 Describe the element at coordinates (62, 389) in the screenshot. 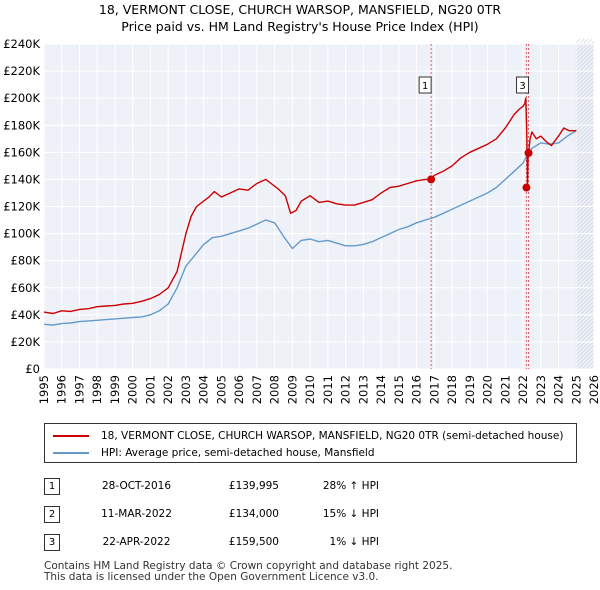

I see `x-tick-label: 1996` at that location.